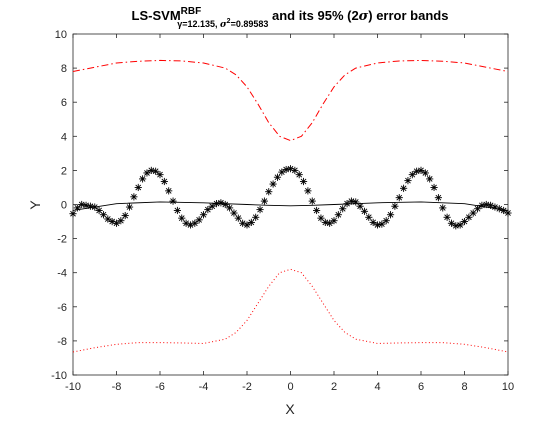 The width and height of the screenshot is (560, 425). What do you see at coordinates (156, 15) in the screenshot?
I see `title-main: LS-SVM` at bounding box center [156, 15].